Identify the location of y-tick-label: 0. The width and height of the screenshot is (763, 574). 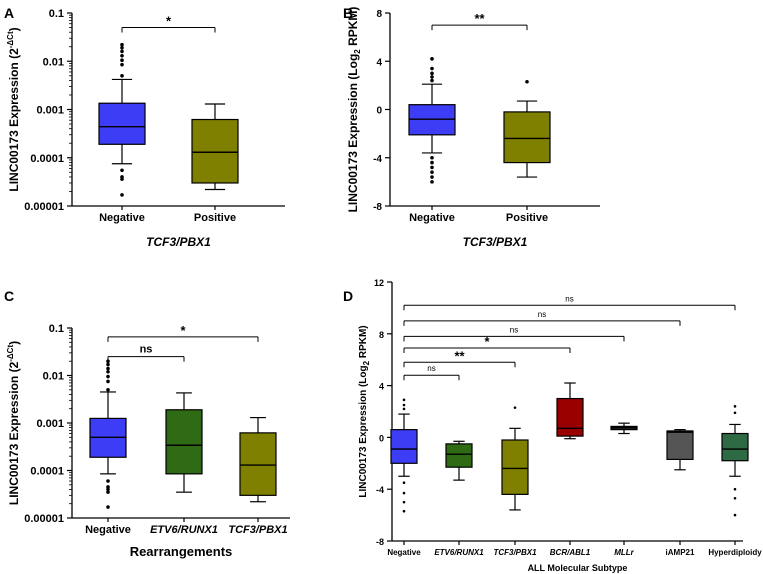
(379, 111).